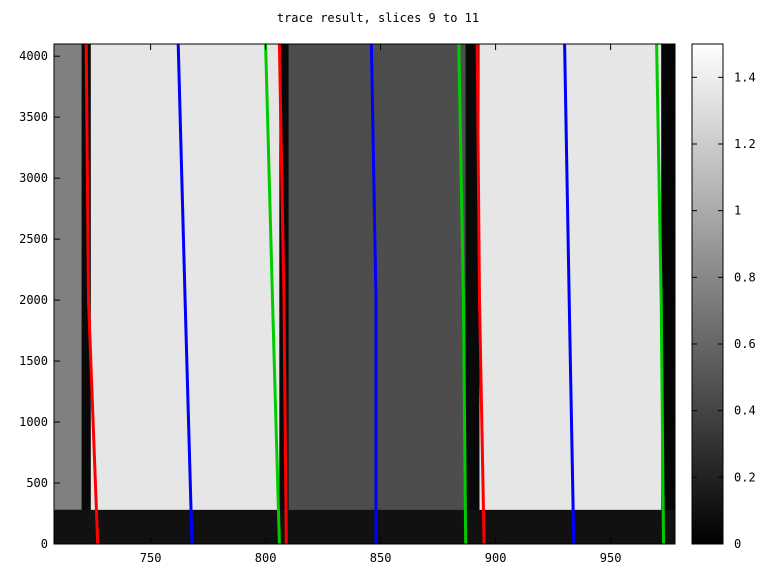  Describe the element at coordinates (745, 411) in the screenshot. I see `colorbar-tick-label: 0.4` at that location.